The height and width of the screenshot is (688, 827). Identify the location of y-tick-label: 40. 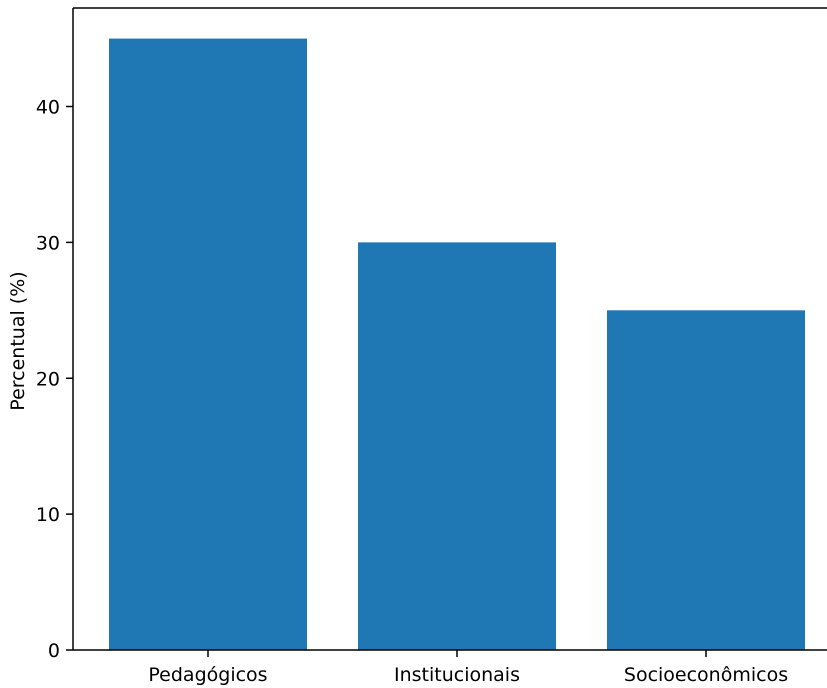
(48, 108).